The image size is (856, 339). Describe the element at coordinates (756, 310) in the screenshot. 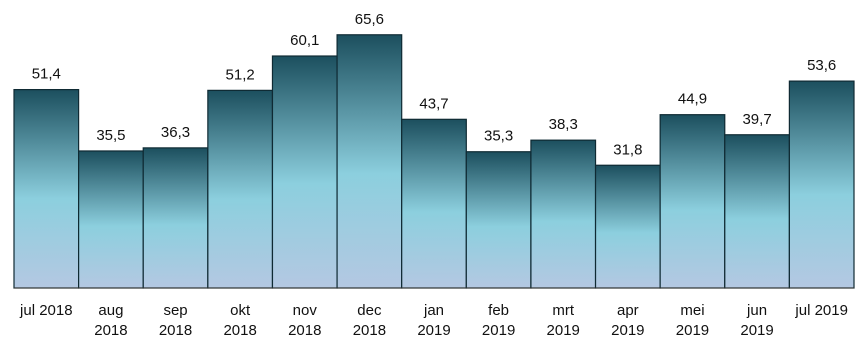

I see `category-label-line: jun` at that location.